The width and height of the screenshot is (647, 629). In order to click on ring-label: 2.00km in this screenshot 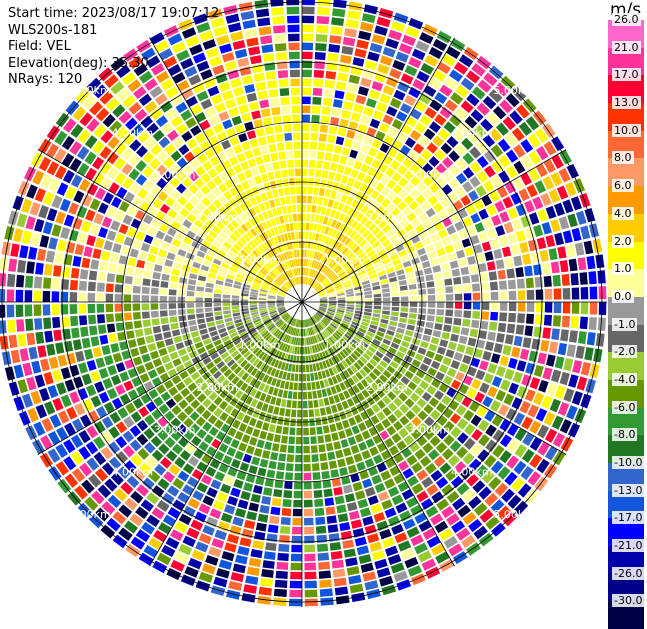, I will do `click(217, 217)`.